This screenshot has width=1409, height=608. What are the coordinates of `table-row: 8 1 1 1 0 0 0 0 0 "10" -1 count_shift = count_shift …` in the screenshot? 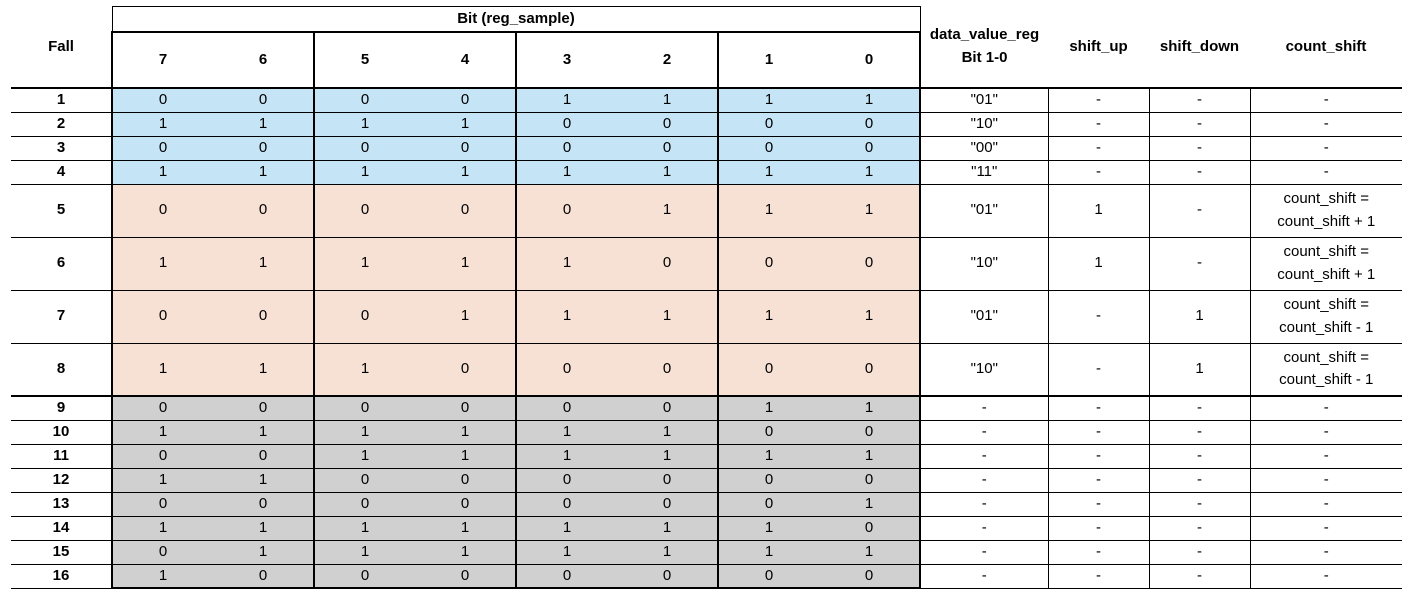 It's located at (706, 370).